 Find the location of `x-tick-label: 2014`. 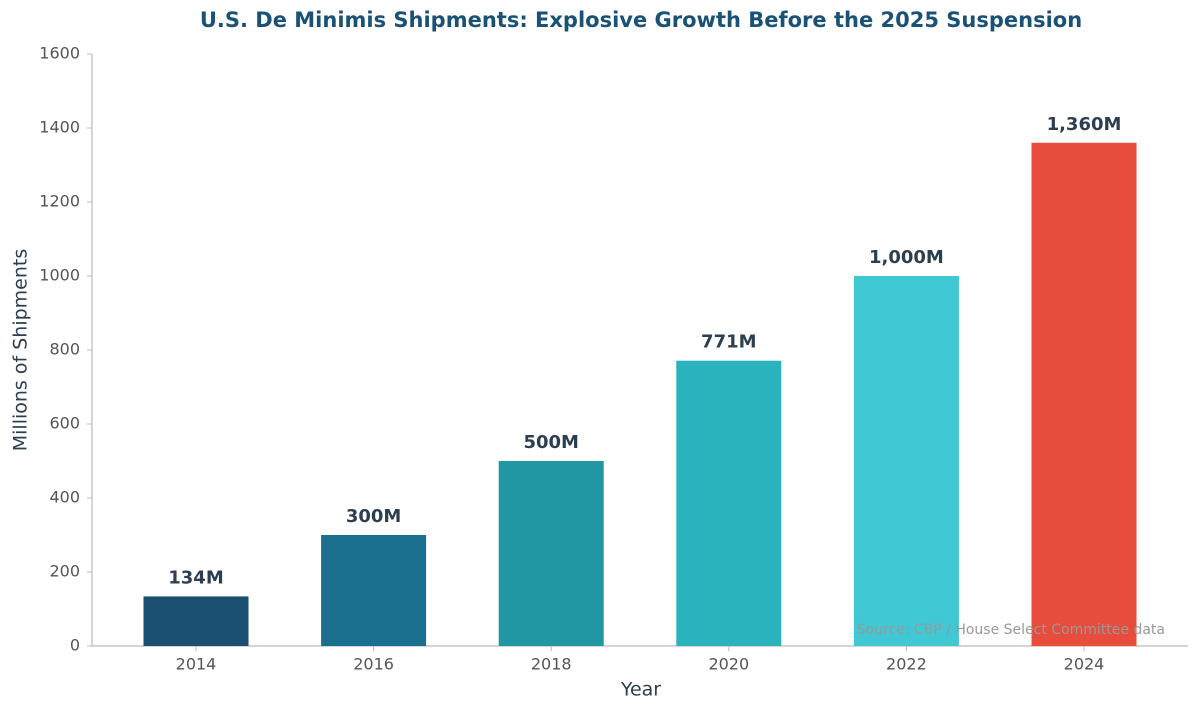

x-tick-label: 2014 is located at coordinates (196, 664).